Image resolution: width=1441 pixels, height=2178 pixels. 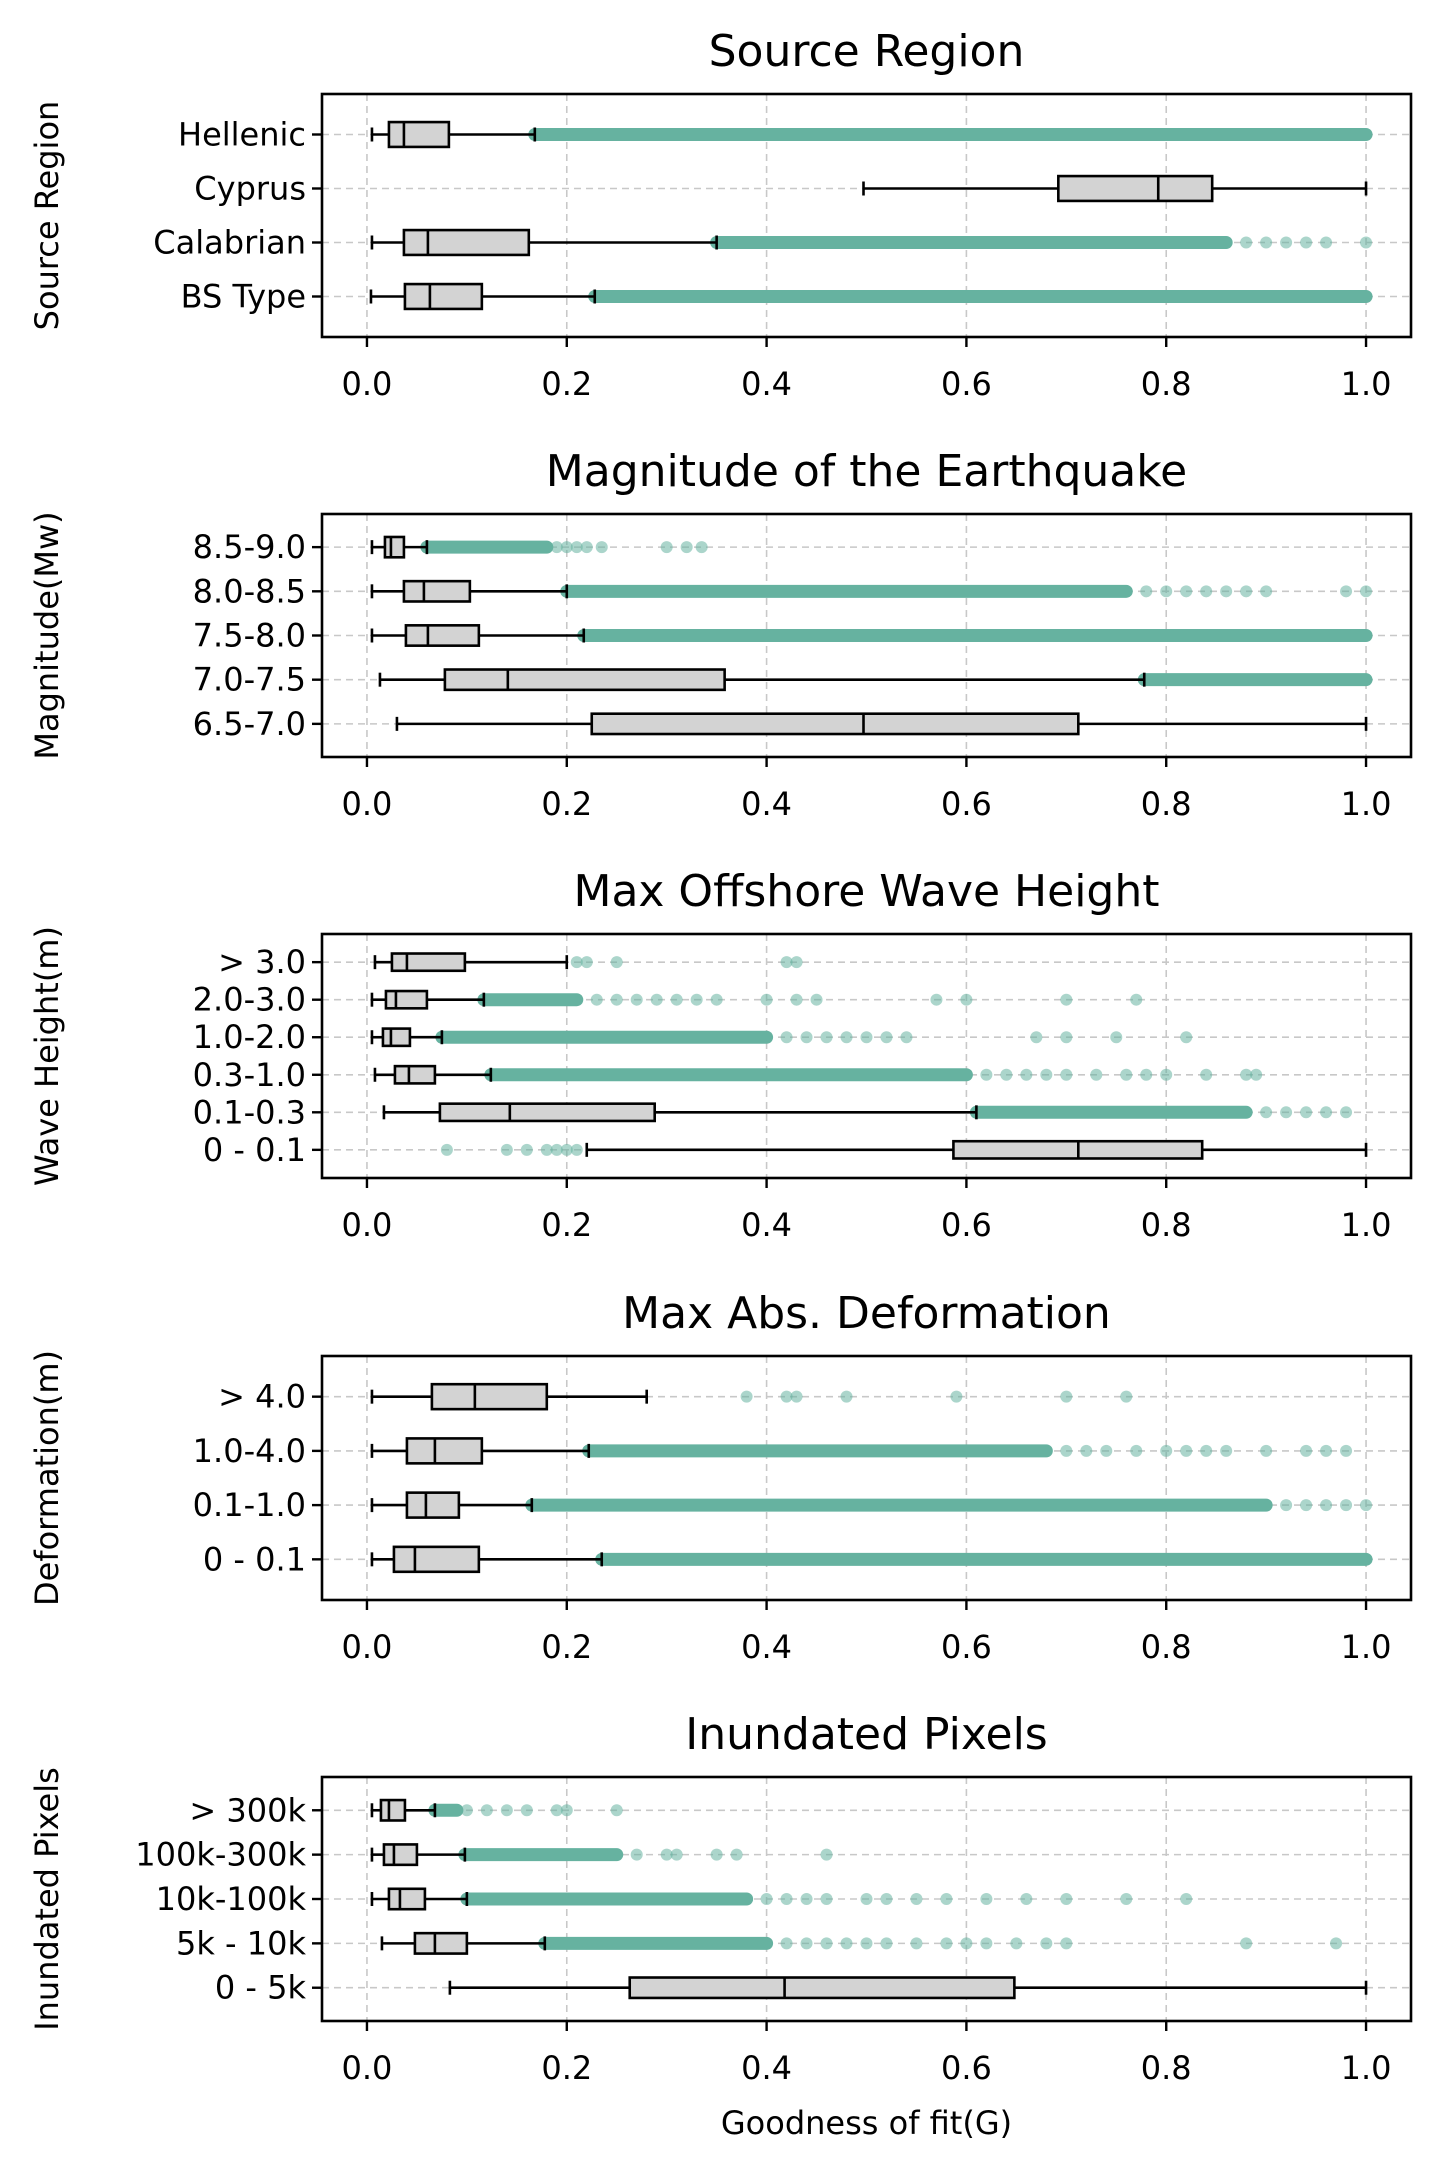 I want to click on box-8.5-9.0, so click(x=539, y=547).